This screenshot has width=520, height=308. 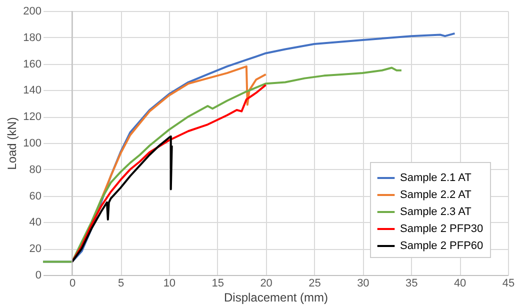 I want to click on y-tick-label: 100, so click(x=32, y=144).